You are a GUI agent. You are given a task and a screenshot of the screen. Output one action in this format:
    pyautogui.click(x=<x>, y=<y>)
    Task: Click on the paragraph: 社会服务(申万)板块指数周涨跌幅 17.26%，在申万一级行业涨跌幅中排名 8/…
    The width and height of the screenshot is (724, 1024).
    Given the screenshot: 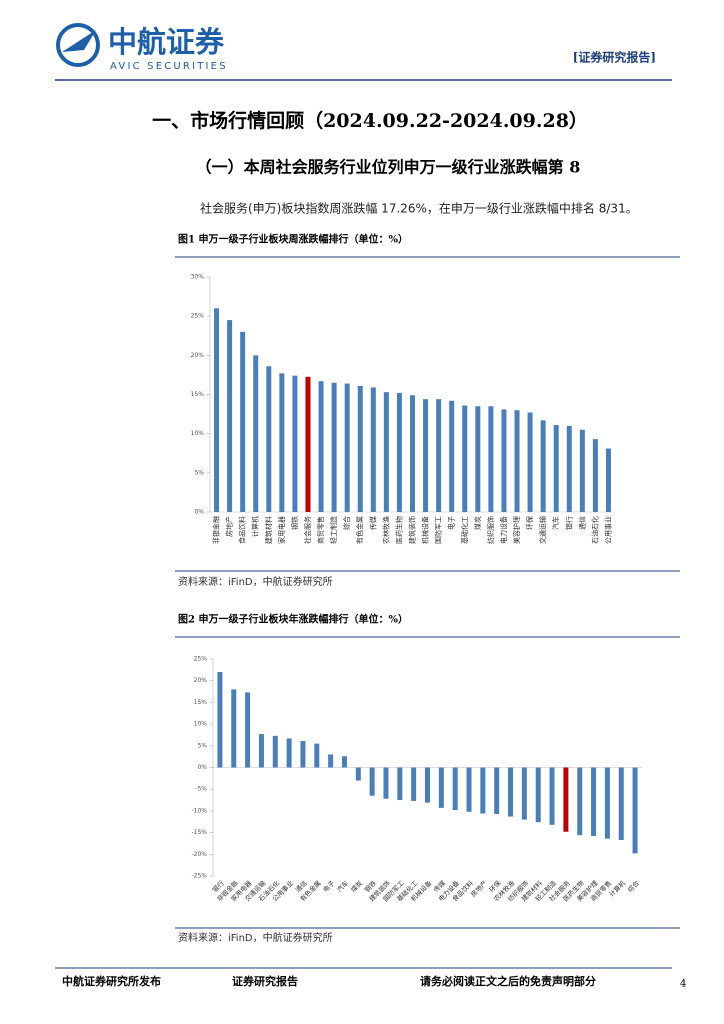 What is the action you would take?
    pyautogui.click(x=419, y=208)
    